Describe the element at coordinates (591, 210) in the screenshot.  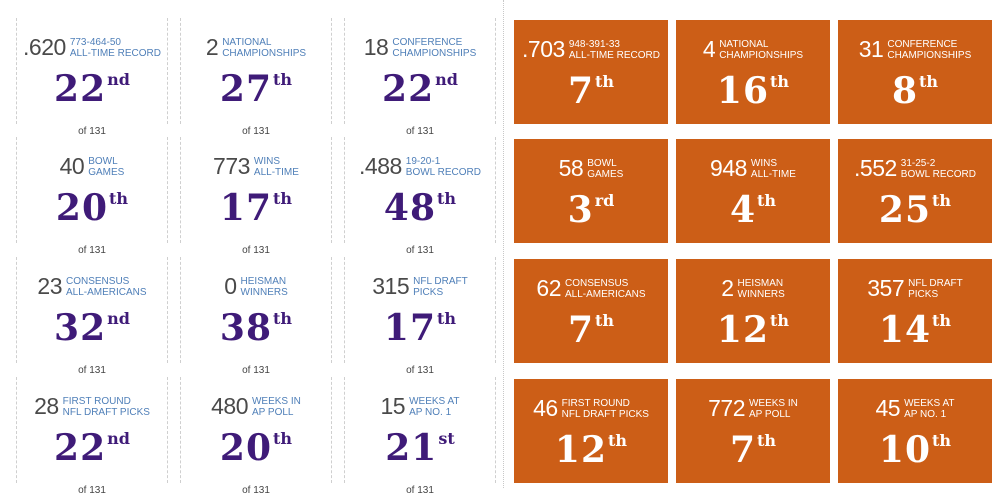
I see `rank: 3rd` at that location.